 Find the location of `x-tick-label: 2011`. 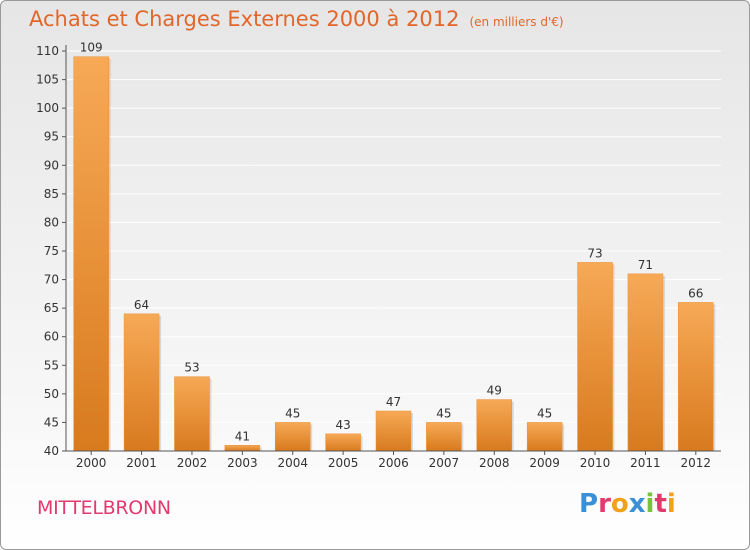

x-tick-label: 2011 is located at coordinates (645, 463).